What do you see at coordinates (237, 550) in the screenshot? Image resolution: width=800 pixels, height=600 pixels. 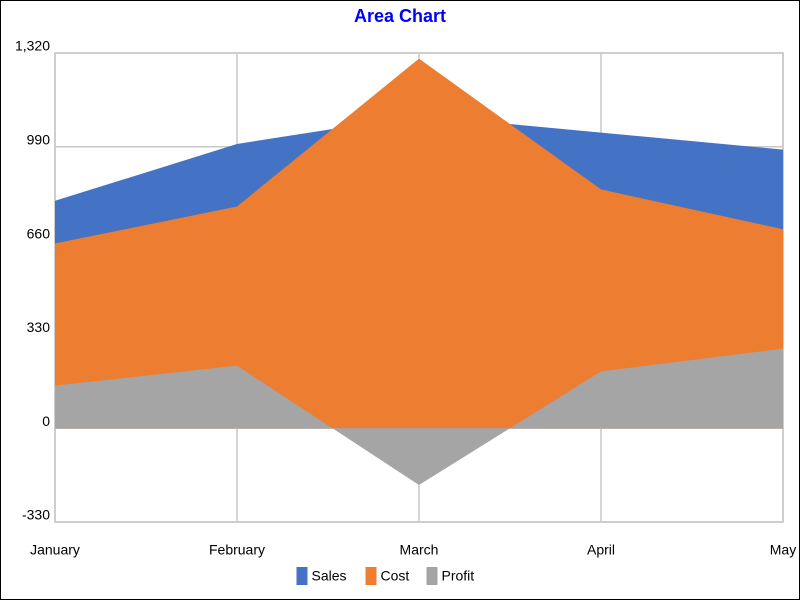 I see `x-tick-label: February` at bounding box center [237, 550].